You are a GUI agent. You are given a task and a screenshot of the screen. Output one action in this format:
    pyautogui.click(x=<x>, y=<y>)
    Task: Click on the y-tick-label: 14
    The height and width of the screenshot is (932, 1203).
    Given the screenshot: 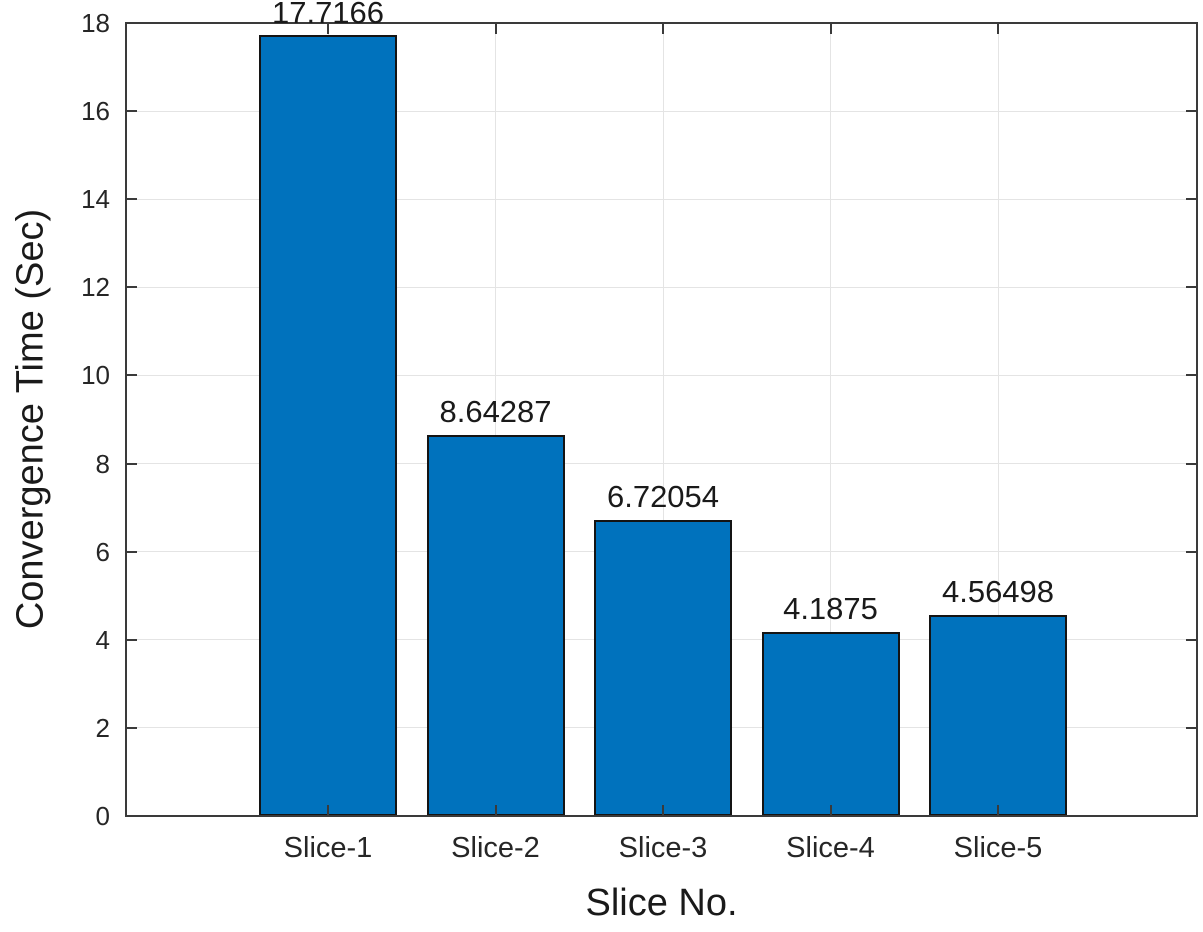 What is the action you would take?
    pyautogui.click(x=95, y=199)
    